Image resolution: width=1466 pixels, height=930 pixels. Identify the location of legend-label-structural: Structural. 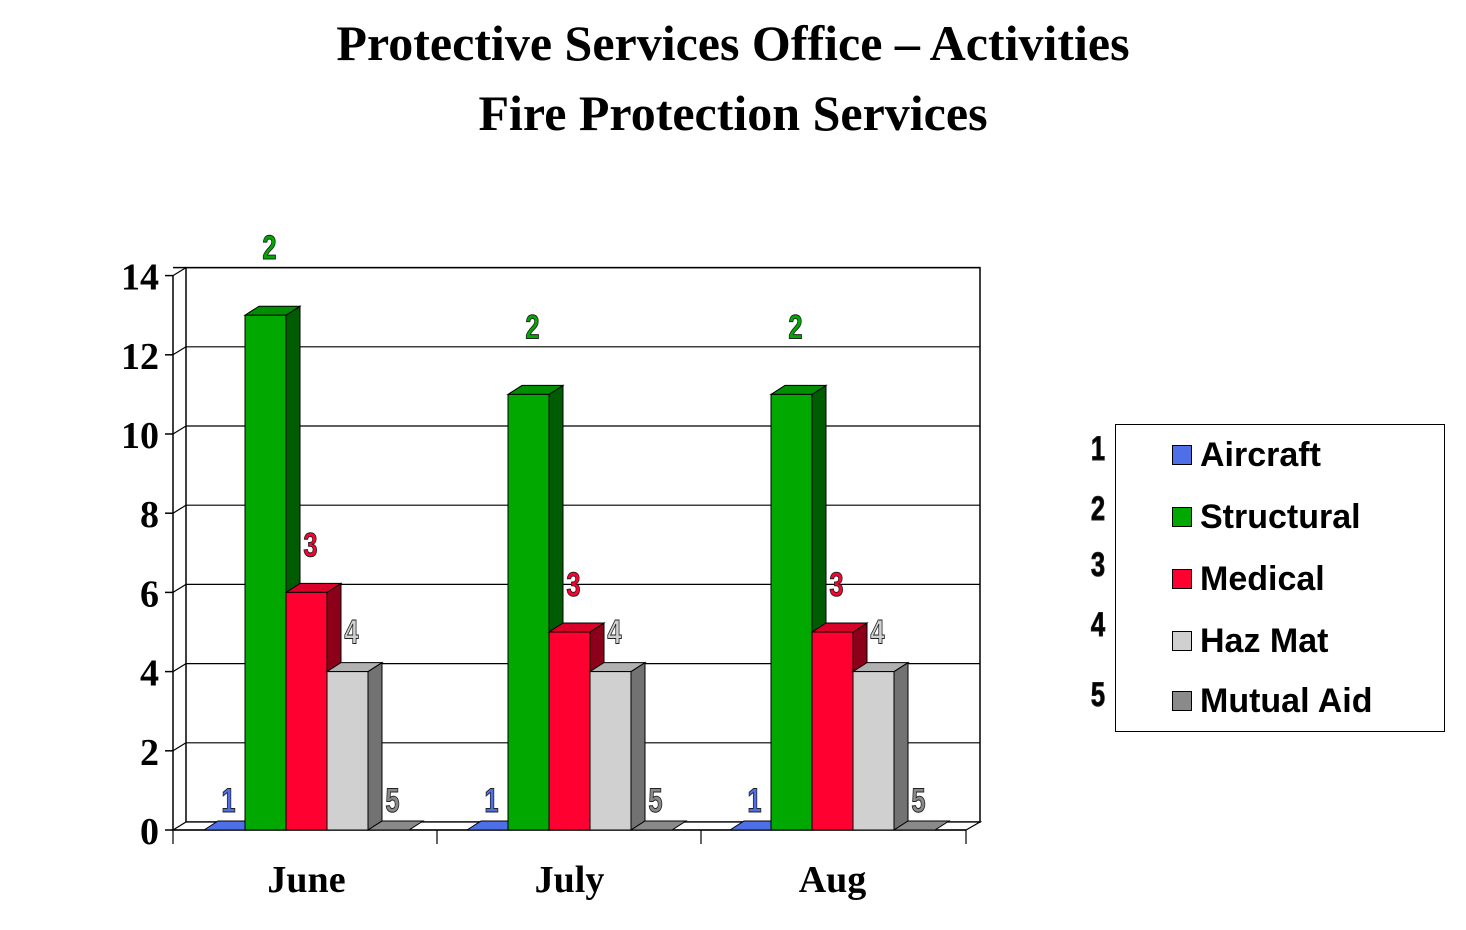
(1280, 516).